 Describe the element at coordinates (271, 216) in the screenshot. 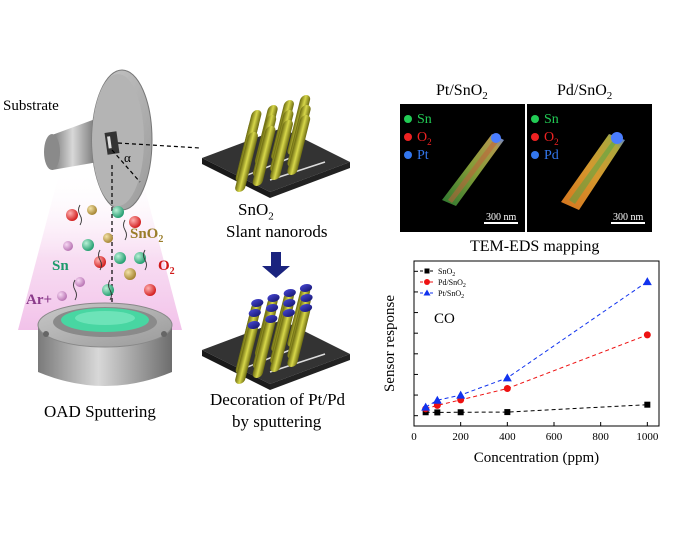

I see `nanorod-title-sub: 2` at that location.